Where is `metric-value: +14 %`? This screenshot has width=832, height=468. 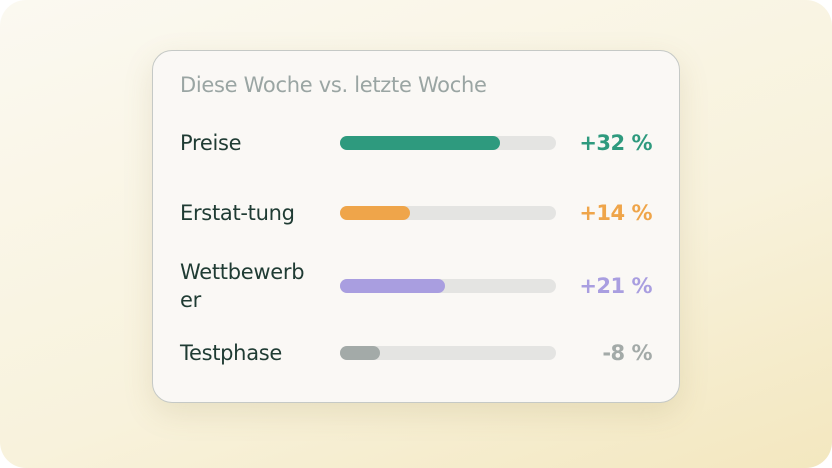 metric-value: +14 % is located at coordinates (615, 213).